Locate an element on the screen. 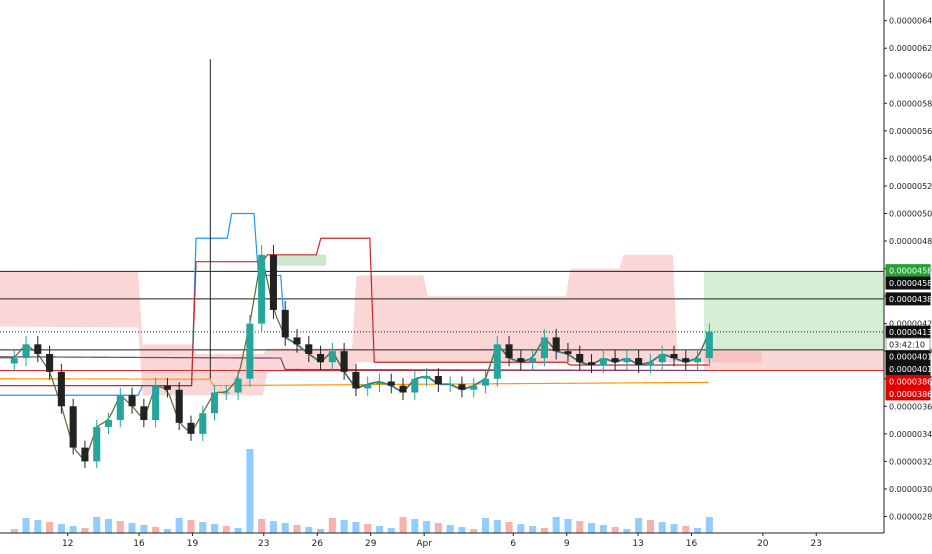  ichimoku-cloud-bullish is located at coordinates (299, 260).